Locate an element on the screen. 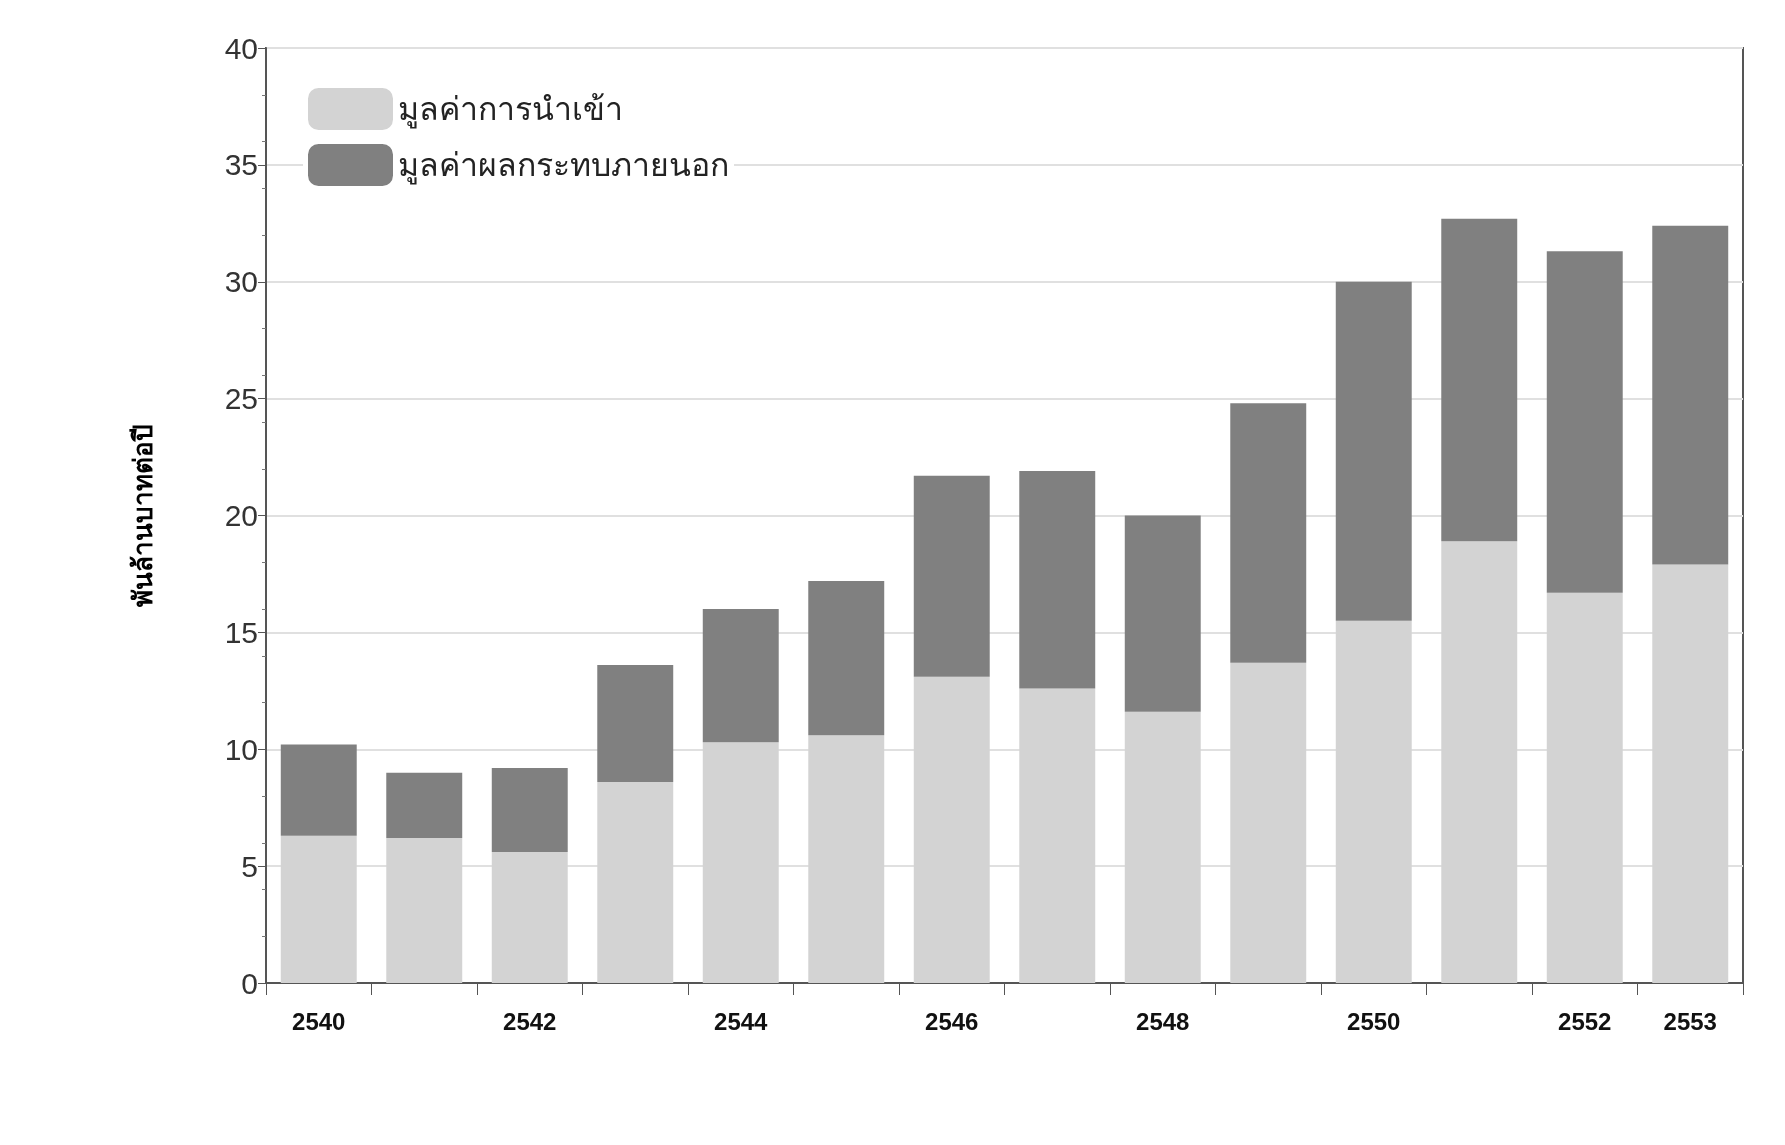 The width and height of the screenshot is (1785, 1145). x-tick-label: 2550 is located at coordinates (1374, 1021).